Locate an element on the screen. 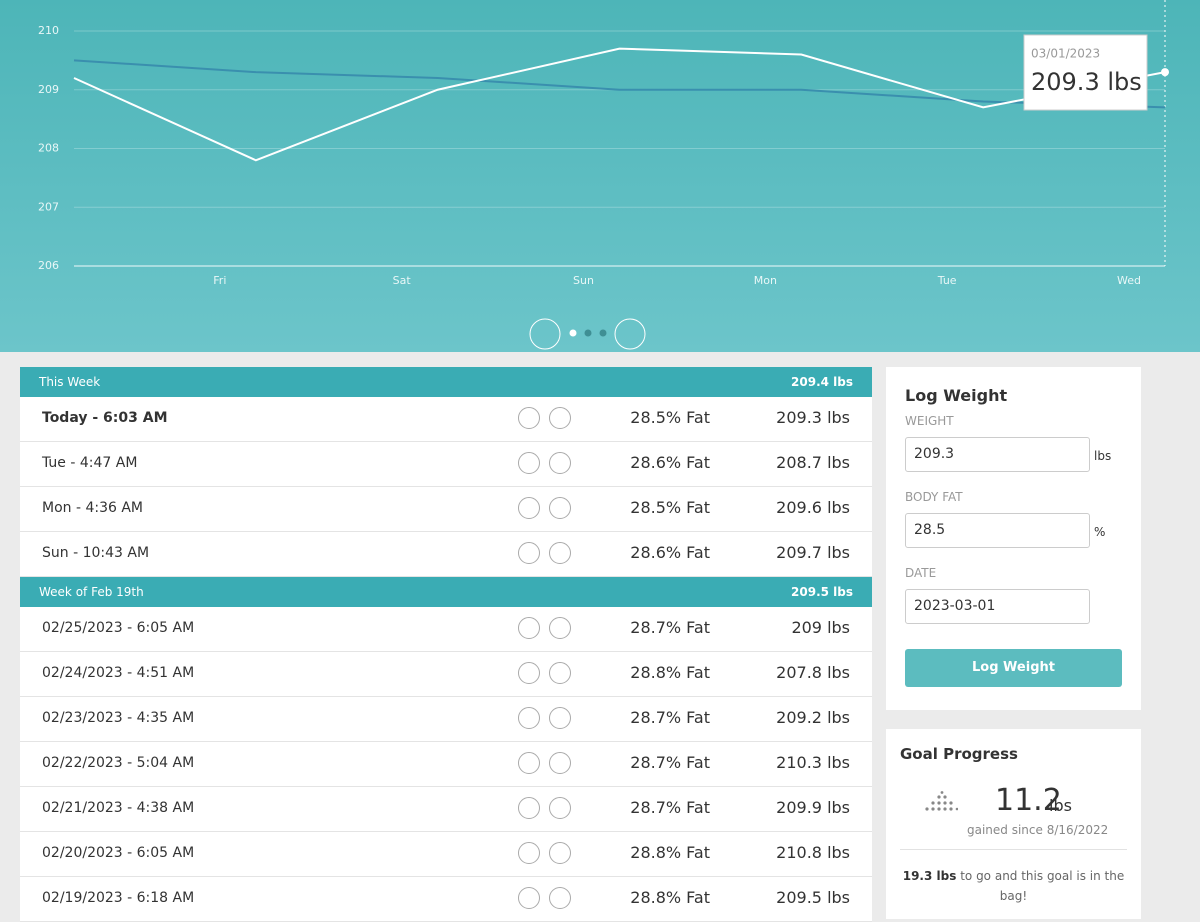 The image size is (1200, 922). entry-row: Sun - 10:43 AM 28.6% Fat 209.7 lbs is located at coordinates (446, 554).